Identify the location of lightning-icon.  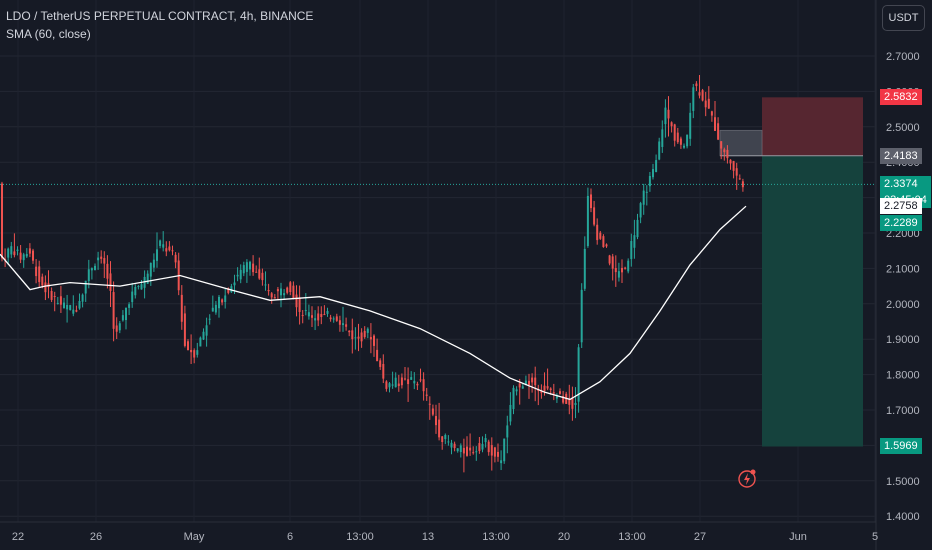
(747, 479).